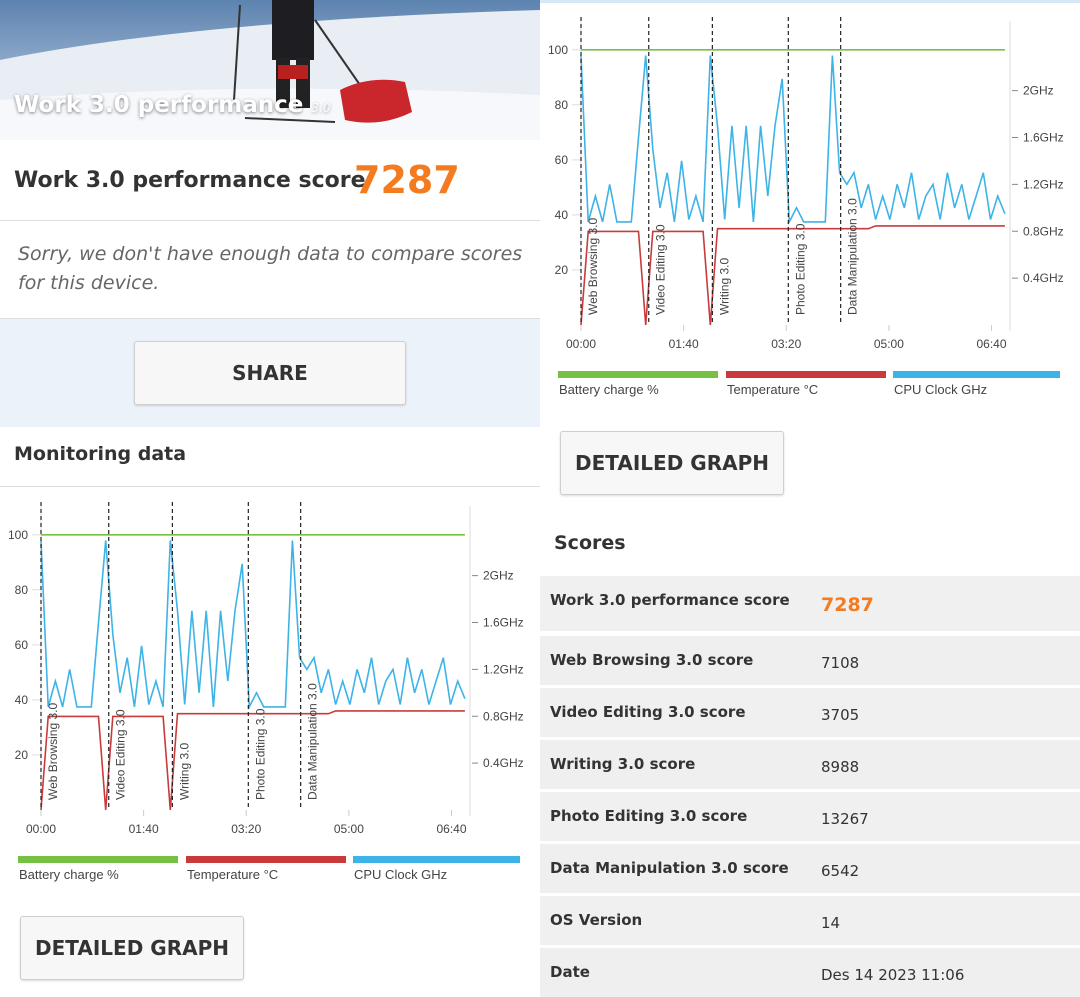 Image resolution: width=1080 pixels, height=997 pixels. I want to click on score-row: Writing 3.0 score 8988, so click(810, 764).